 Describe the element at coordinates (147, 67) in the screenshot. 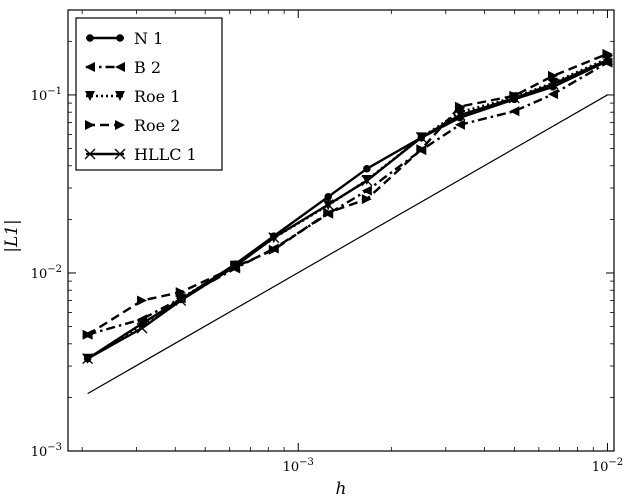

I see `legend-label: B 2` at that location.